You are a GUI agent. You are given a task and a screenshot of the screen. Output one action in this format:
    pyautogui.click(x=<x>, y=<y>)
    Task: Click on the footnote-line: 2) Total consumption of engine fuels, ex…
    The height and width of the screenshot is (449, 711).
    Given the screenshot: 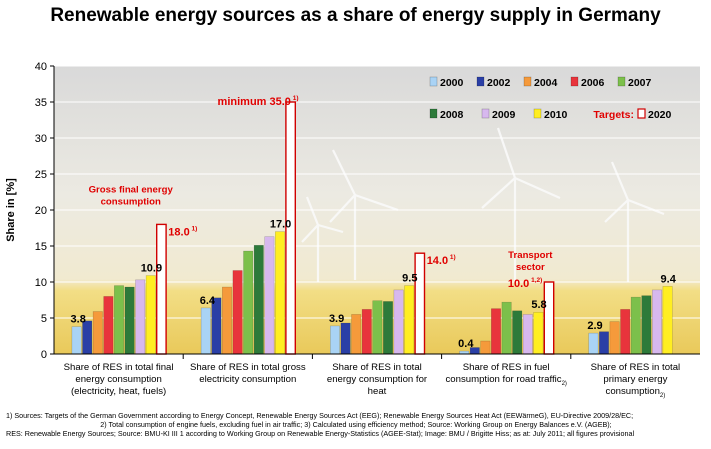 What is the action you would take?
    pyautogui.click(x=356, y=425)
    